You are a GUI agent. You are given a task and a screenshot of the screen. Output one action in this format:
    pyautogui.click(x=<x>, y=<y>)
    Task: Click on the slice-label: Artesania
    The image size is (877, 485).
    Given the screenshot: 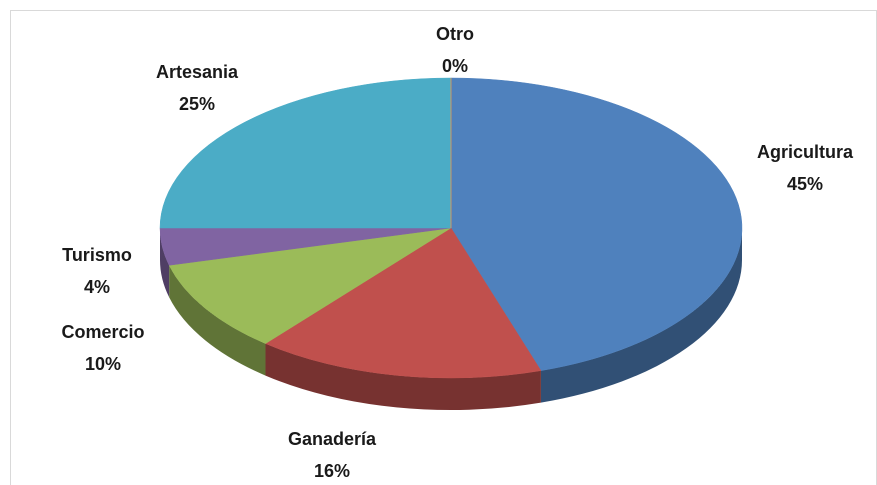 What is the action you would take?
    pyautogui.click(x=197, y=72)
    